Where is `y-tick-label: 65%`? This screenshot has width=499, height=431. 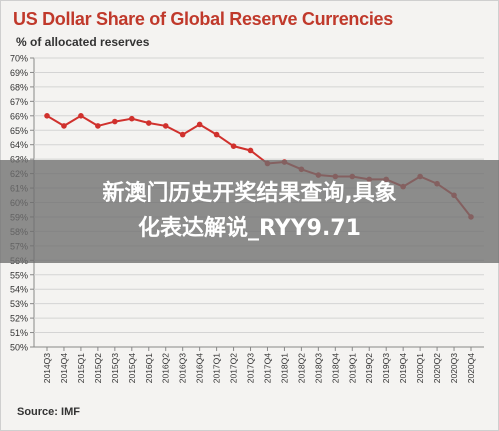 y-tick-label: 65% is located at coordinates (19, 131).